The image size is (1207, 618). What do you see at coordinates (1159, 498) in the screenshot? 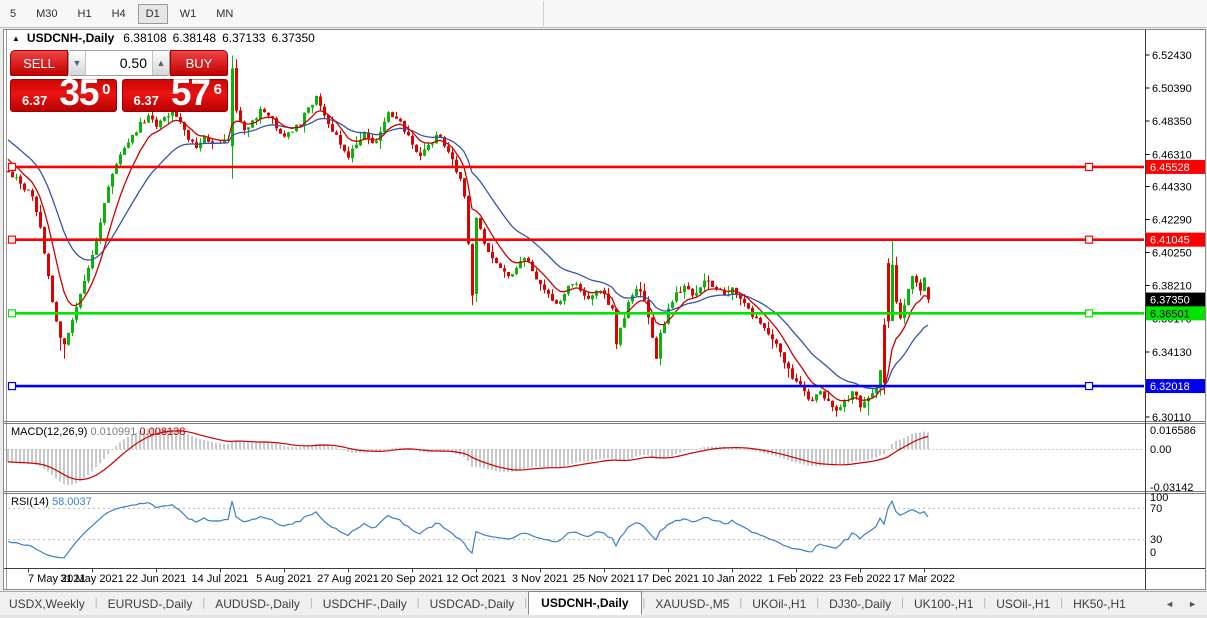
I see `rsi-axis-label: 100` at bounding box center [1159, 498].